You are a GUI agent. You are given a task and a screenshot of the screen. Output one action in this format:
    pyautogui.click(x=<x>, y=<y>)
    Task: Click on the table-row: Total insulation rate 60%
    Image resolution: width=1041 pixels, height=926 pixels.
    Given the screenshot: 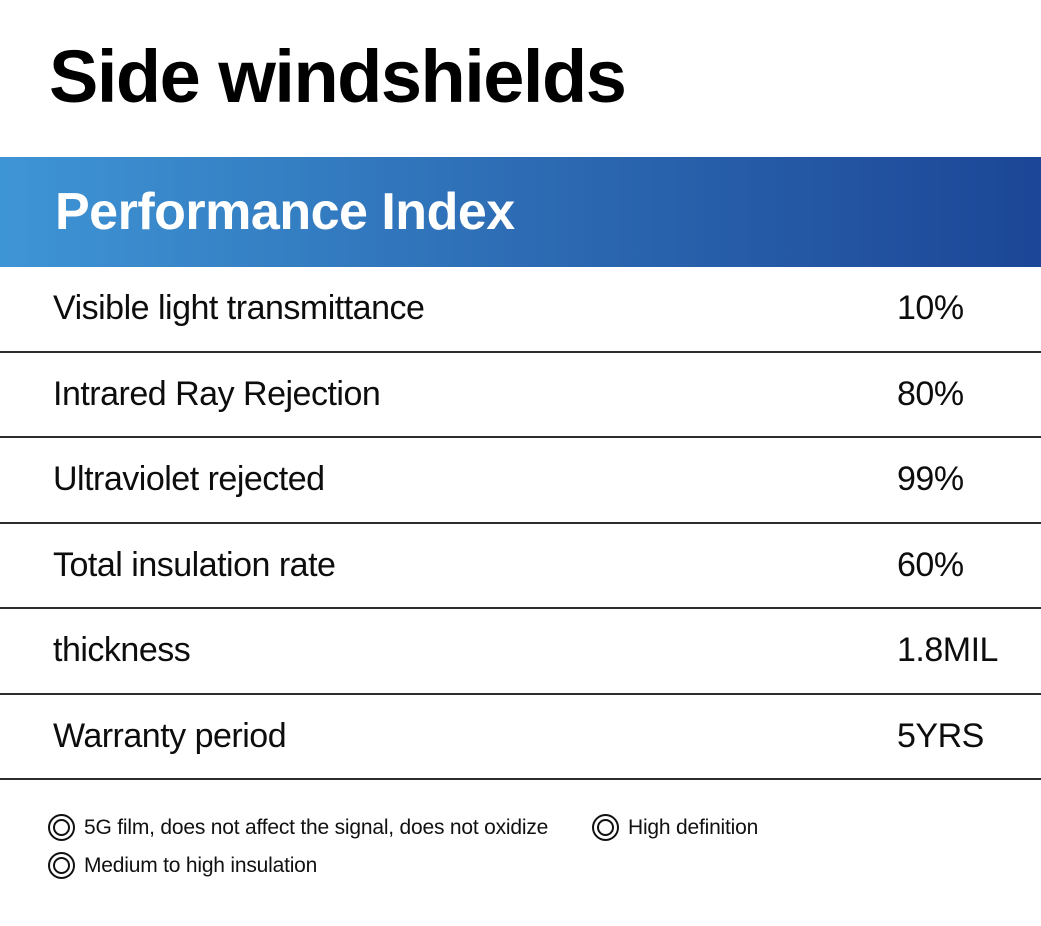 What is the action you would take?
    pyautogui.click(x=520, y=566)
    